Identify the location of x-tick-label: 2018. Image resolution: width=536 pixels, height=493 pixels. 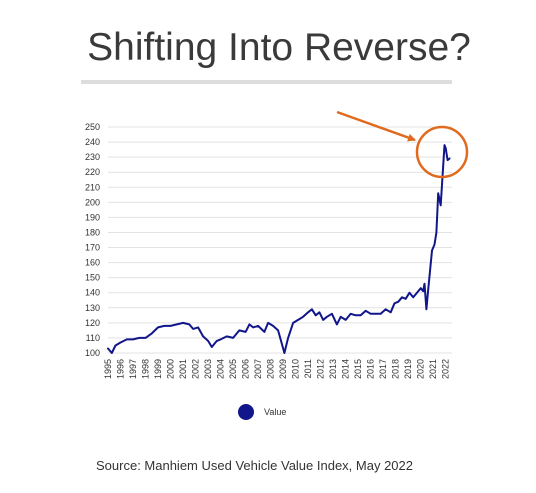
(396, 369).